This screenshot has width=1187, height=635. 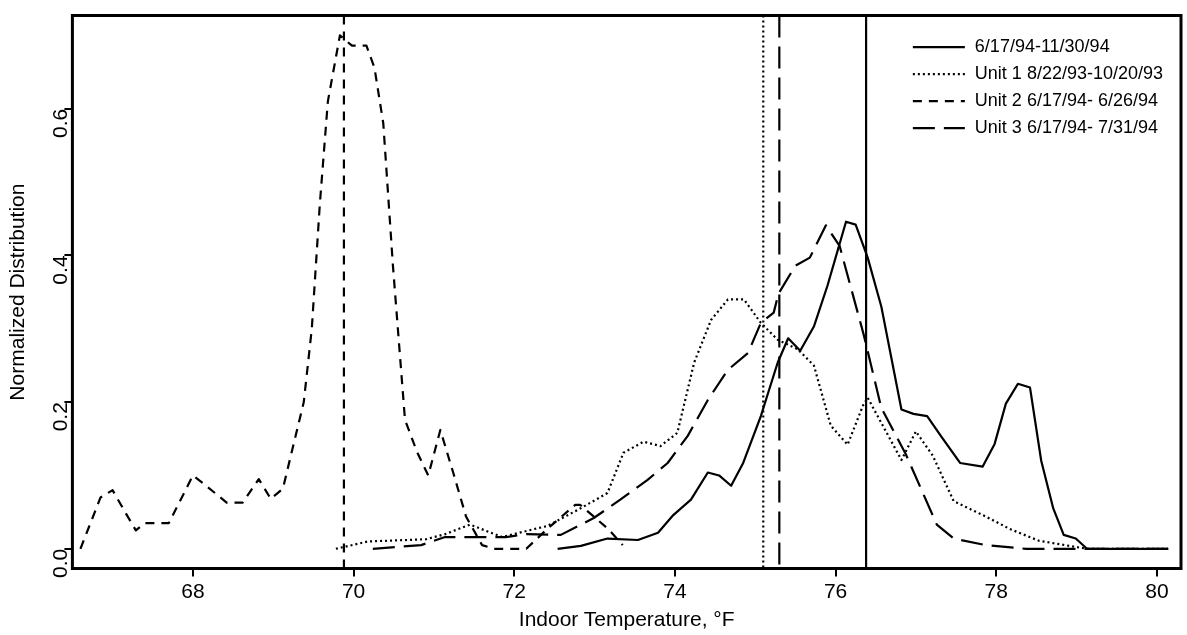 What do you see at coordinates (1066, 127) in the screenshot?
I see `legend-label: Unit 3 6/17/94- 7/31/94` at bounding box center [1066, 127].